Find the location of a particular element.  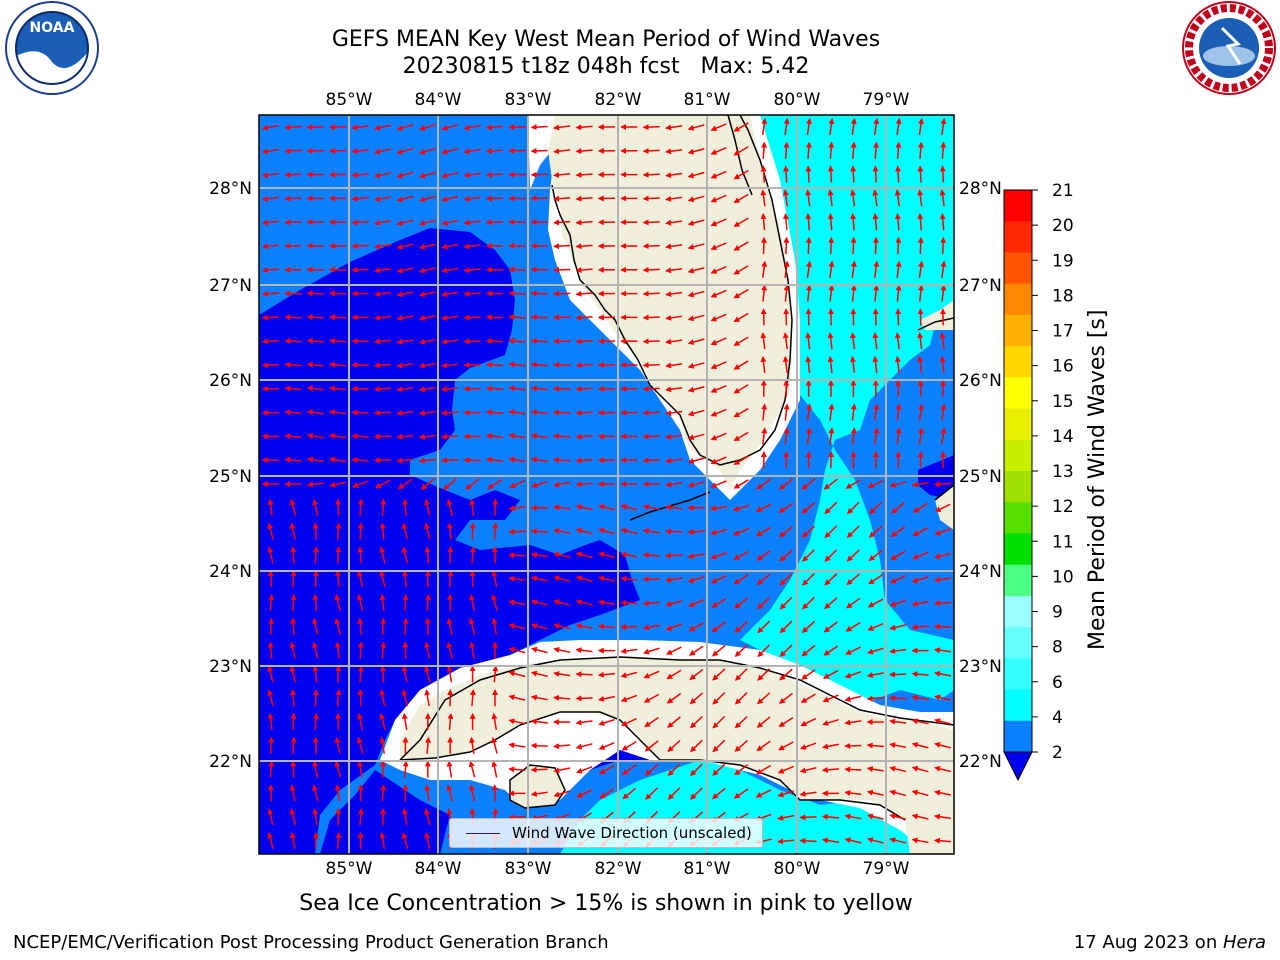

colorbar-tick-label: 21 is located at coordinates (1063, 191).